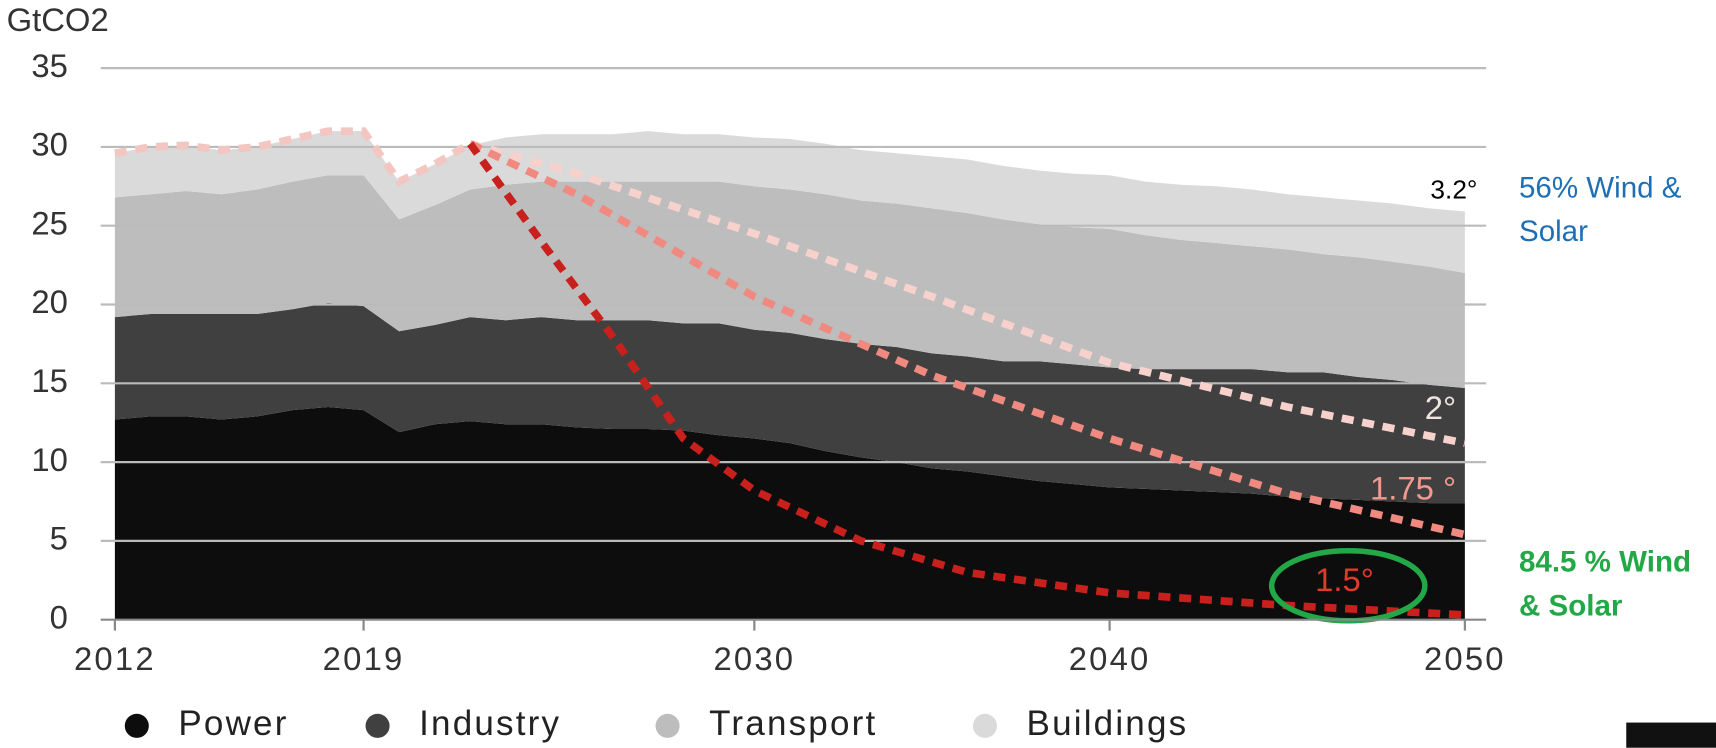 This screenshot has height=748, width=1716. What do you see at coordinates (793, 723) in the screenshot?
I see `legend-label: Transport` at bounding box center [793, 723].